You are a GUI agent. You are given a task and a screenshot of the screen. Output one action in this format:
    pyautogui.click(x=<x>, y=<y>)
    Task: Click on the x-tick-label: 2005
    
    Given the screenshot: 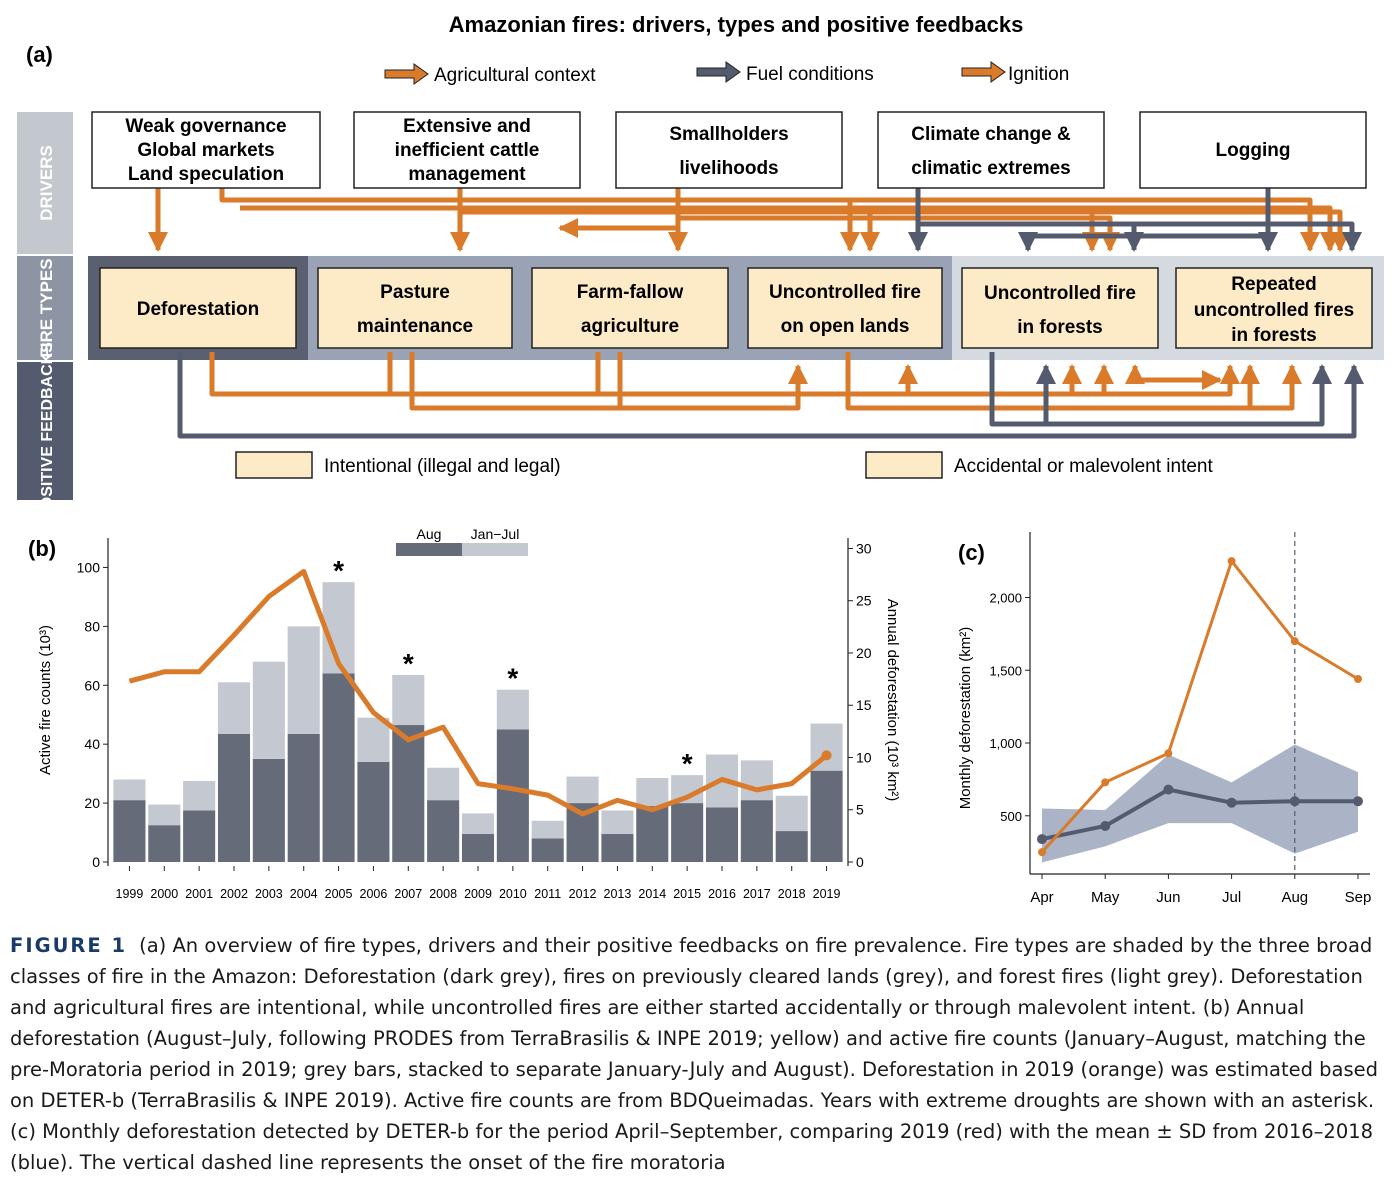 What is the action you would take?
    pyautogui.click(x=339, y=894)
    